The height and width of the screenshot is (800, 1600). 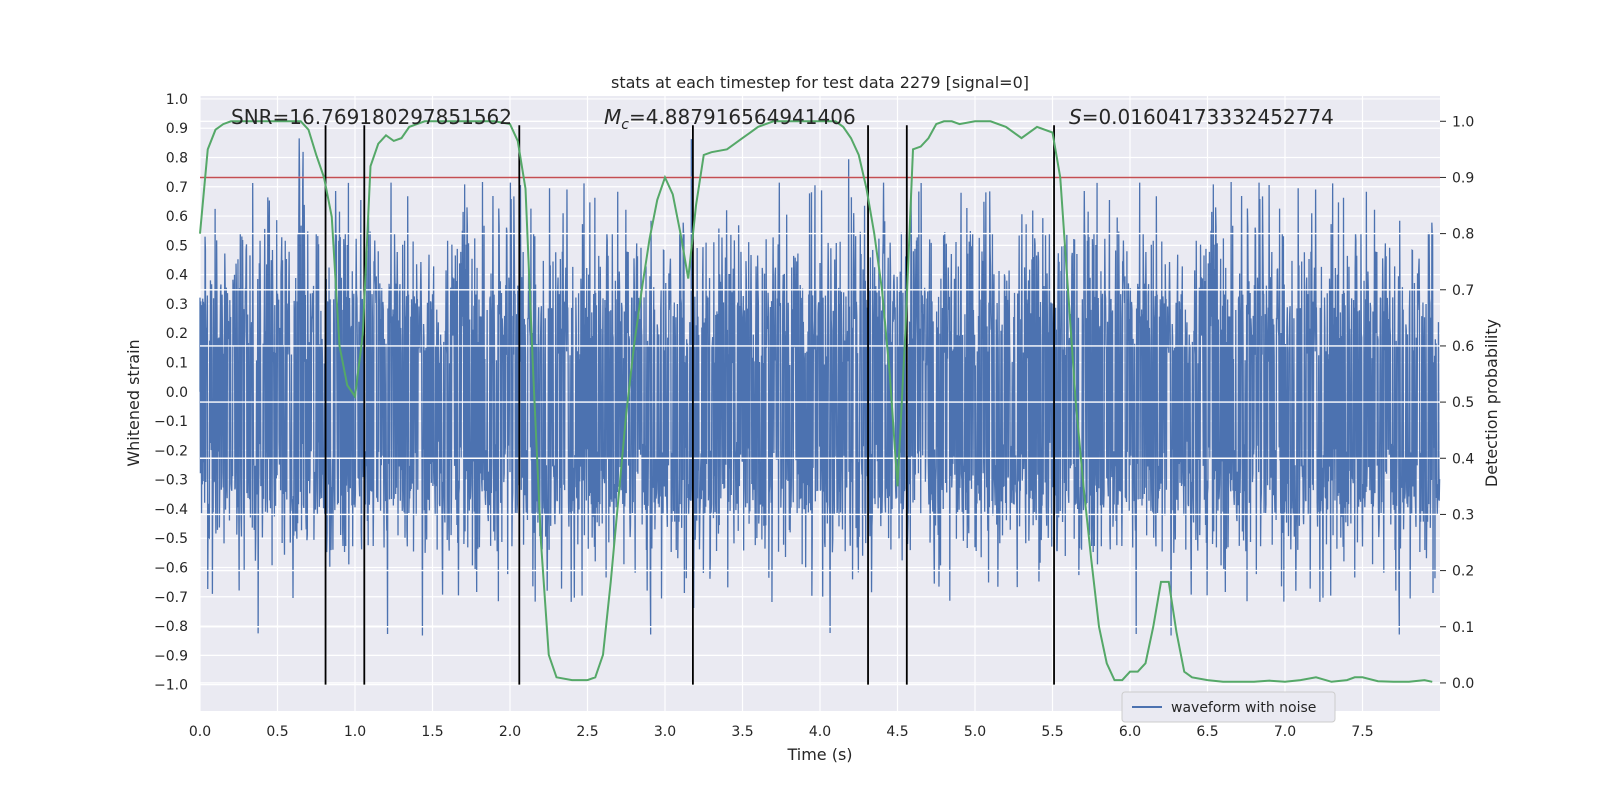 What do you see at coordinates (171, 510) in the screenshot?
I see `y-tick-label: −0.4` at bounding box center [171, 510].